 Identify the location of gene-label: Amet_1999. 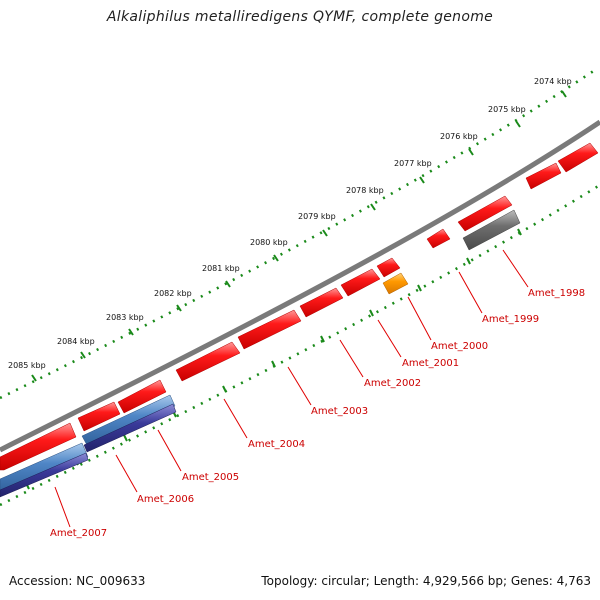
(510, 319).